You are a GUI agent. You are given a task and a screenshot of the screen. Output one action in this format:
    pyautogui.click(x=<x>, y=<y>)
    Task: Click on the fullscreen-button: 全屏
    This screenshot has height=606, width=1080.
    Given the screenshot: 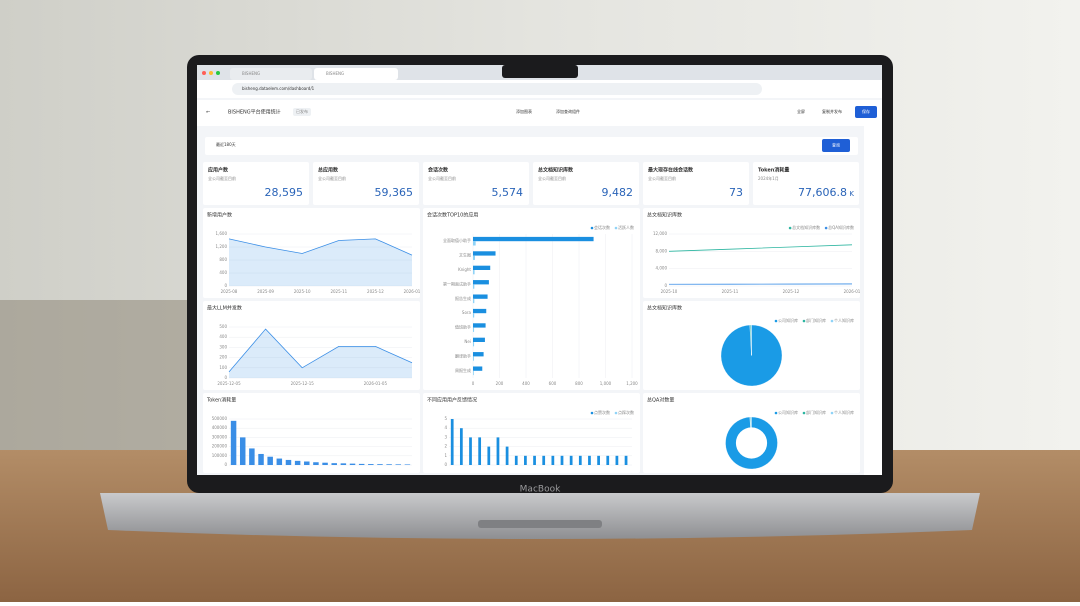 What is the action you would take?
    pyautogui.click(x=801, y=111)
    